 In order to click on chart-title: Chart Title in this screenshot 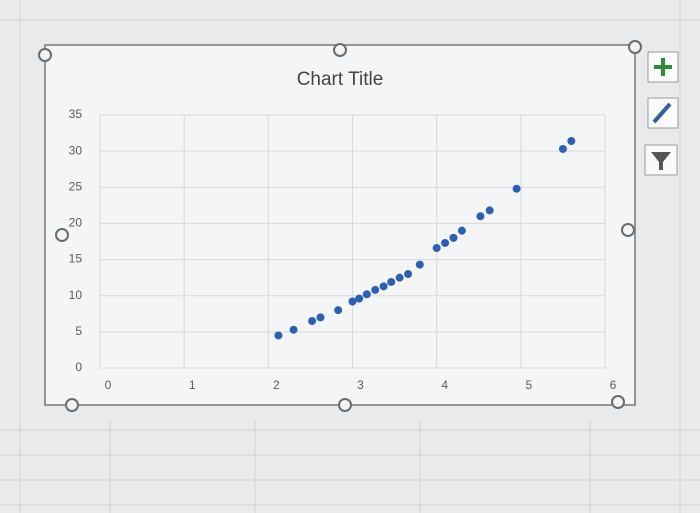, I will do `click(340, 79)`.